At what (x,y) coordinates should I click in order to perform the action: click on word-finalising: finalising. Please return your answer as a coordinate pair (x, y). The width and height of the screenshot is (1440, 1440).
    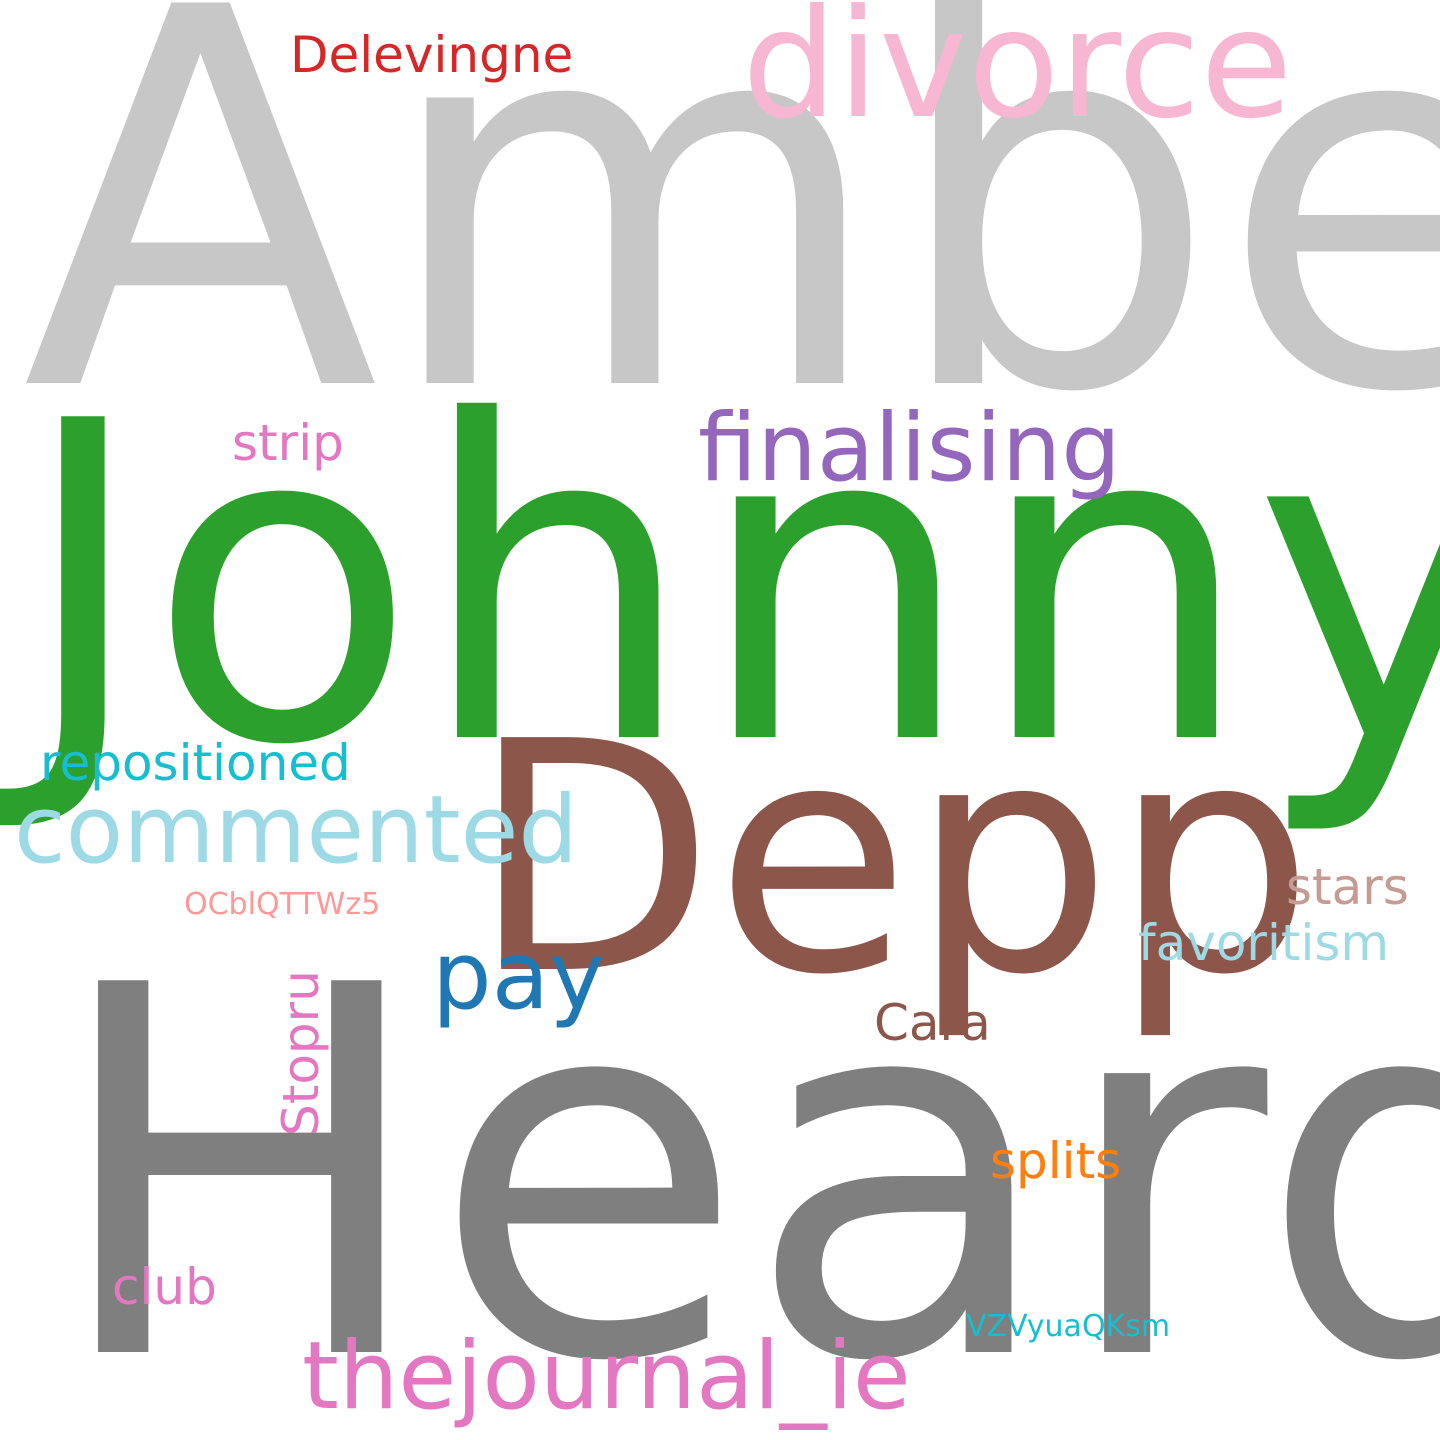
    Looking at the image, I should click on (909, 448).